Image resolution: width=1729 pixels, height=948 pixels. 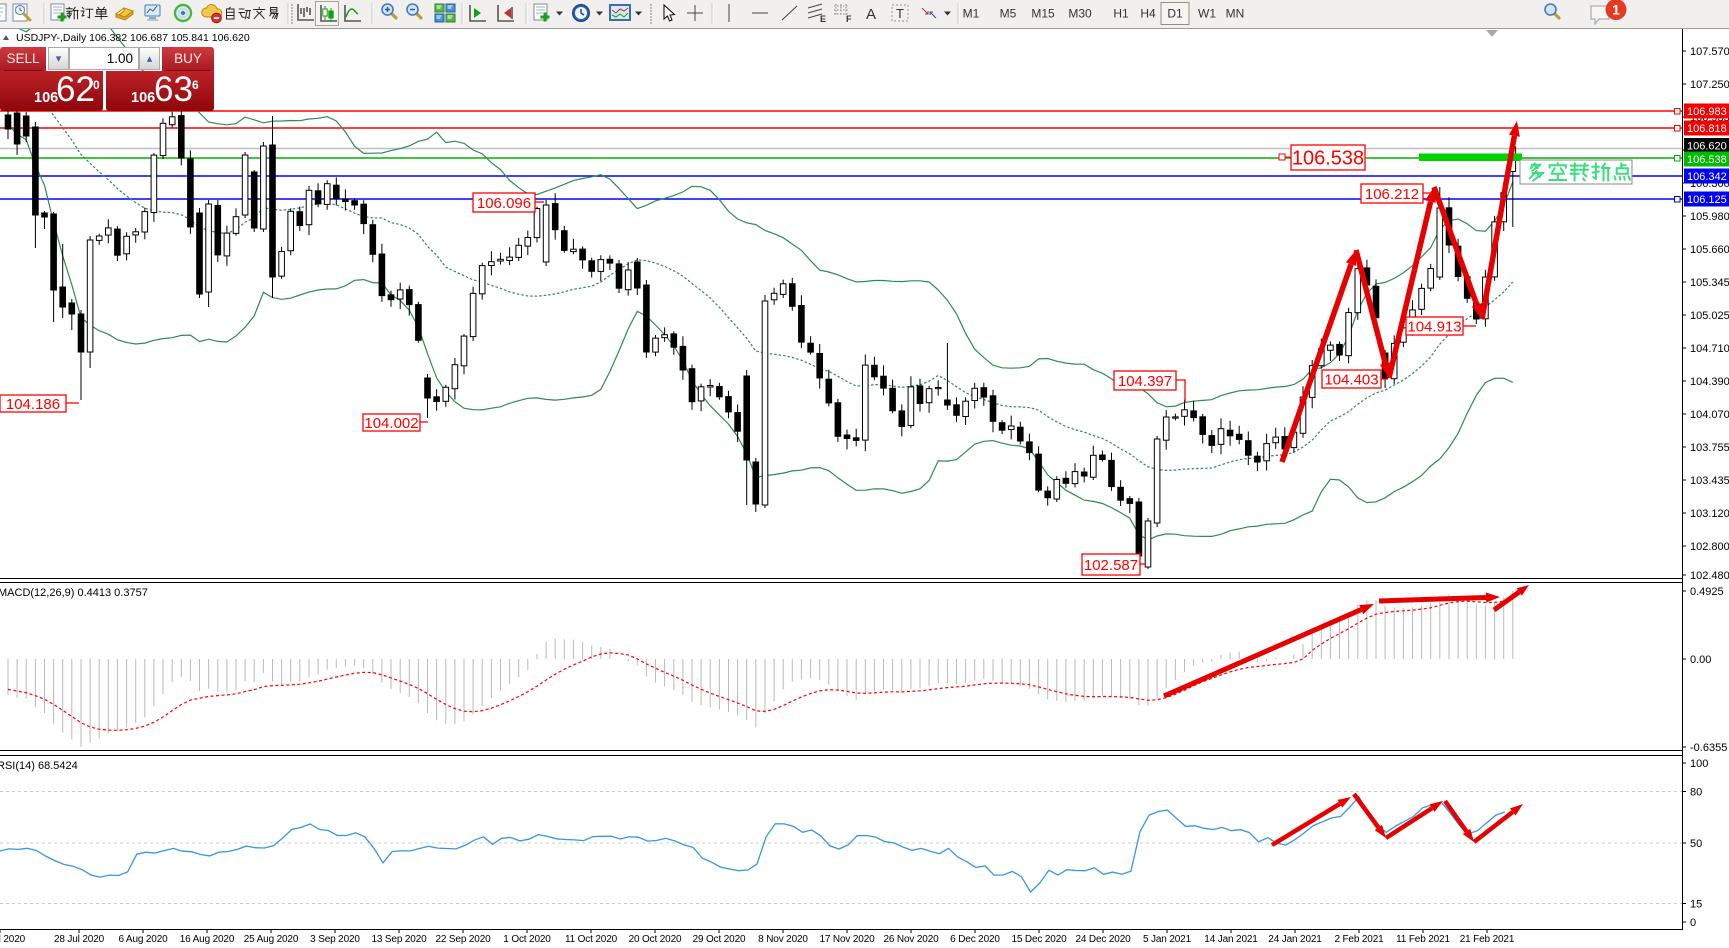 What do you see at coordinates (1709, 349) in the screenshot?
I see `svg-text: 104.710` at bounding box center [1709, 349].